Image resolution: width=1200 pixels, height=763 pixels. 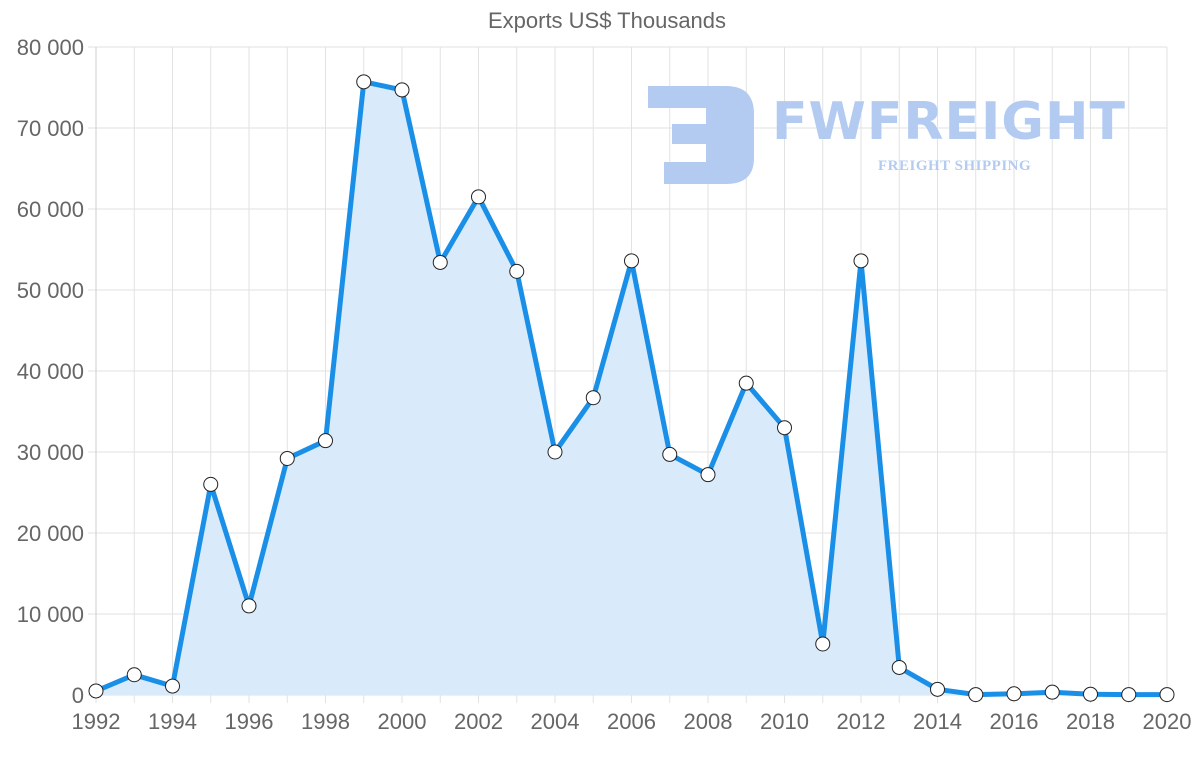 I want to click on x-tick-label: 2006, so click(x=631, y=721).